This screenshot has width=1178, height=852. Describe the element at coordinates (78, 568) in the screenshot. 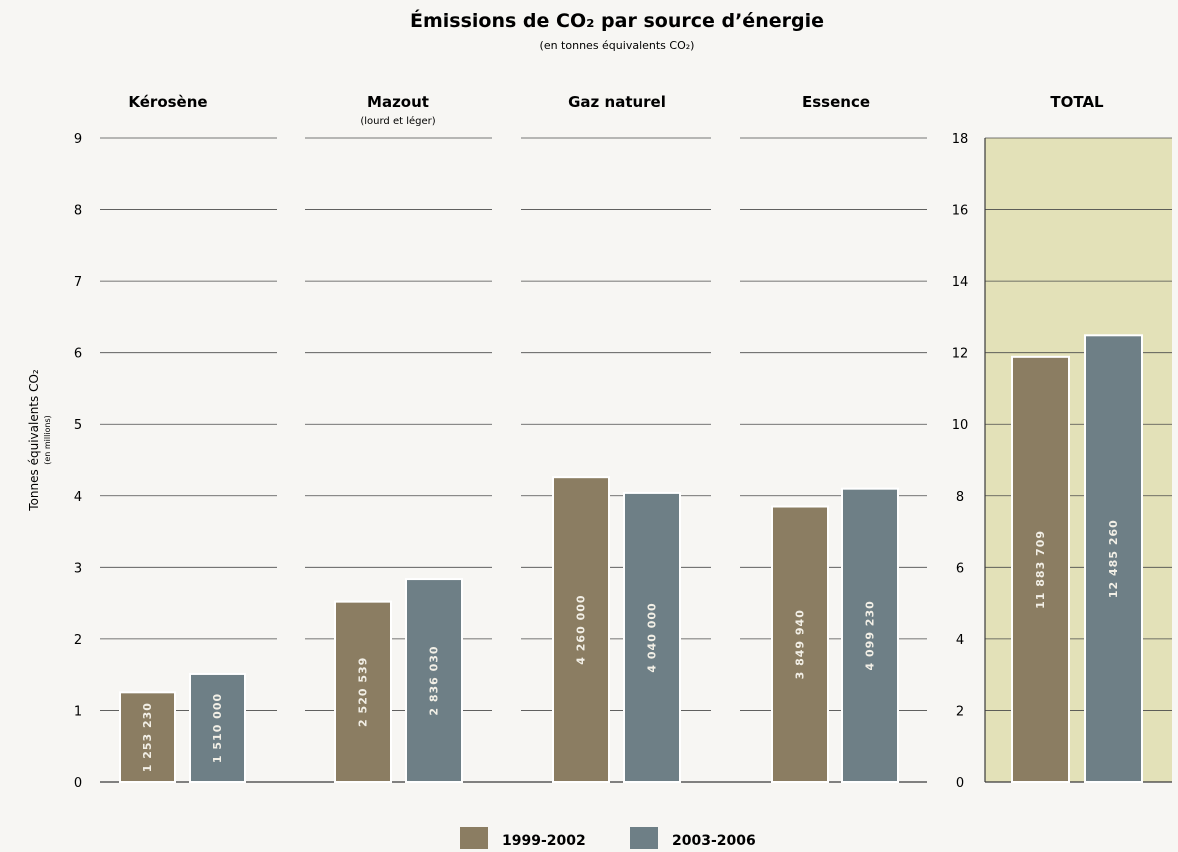

I see `y-tick-label: 3` at that location.